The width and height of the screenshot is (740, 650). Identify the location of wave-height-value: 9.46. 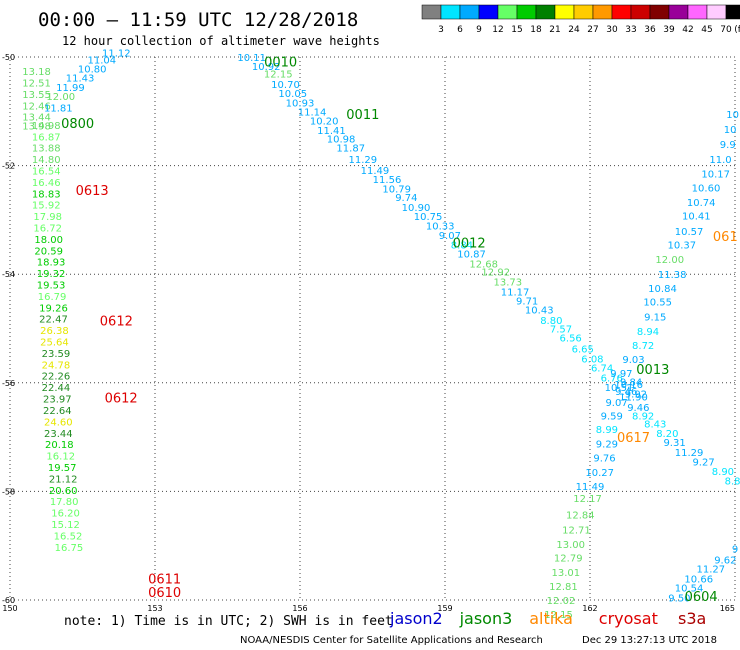
(638, 408).